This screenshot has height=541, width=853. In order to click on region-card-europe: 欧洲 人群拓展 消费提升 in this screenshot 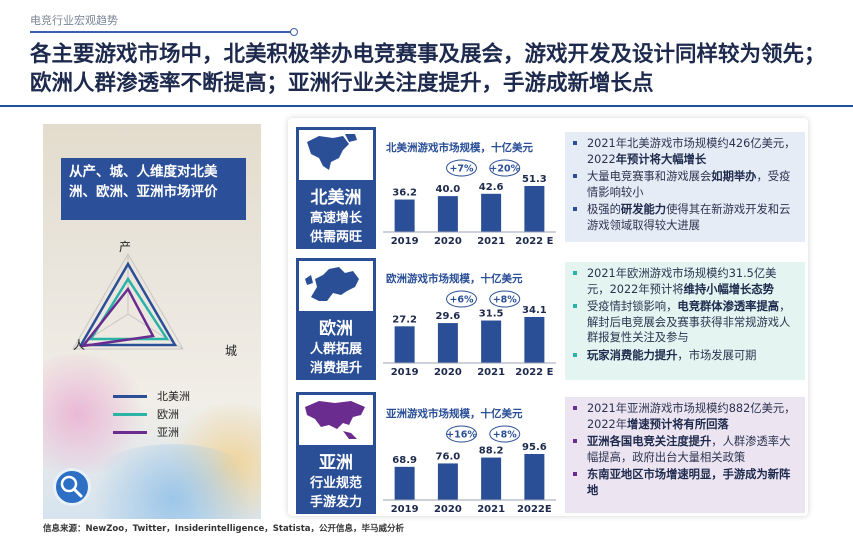, I will do `click(336, 319)`.